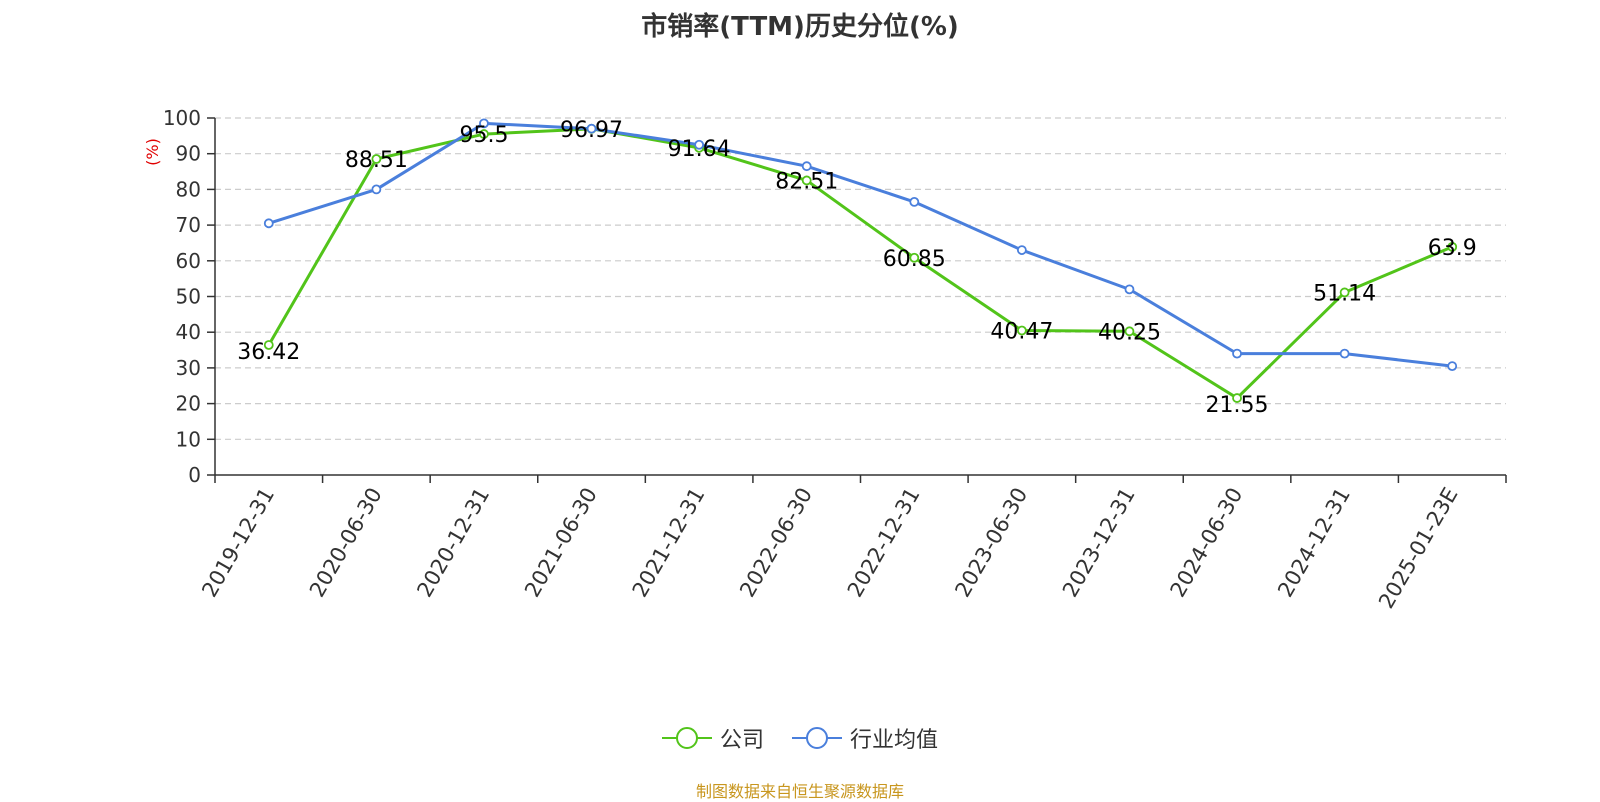 The width and height of the screenshot is (1600, 802). I want to click on legend-marker-company, so click(686, 738).